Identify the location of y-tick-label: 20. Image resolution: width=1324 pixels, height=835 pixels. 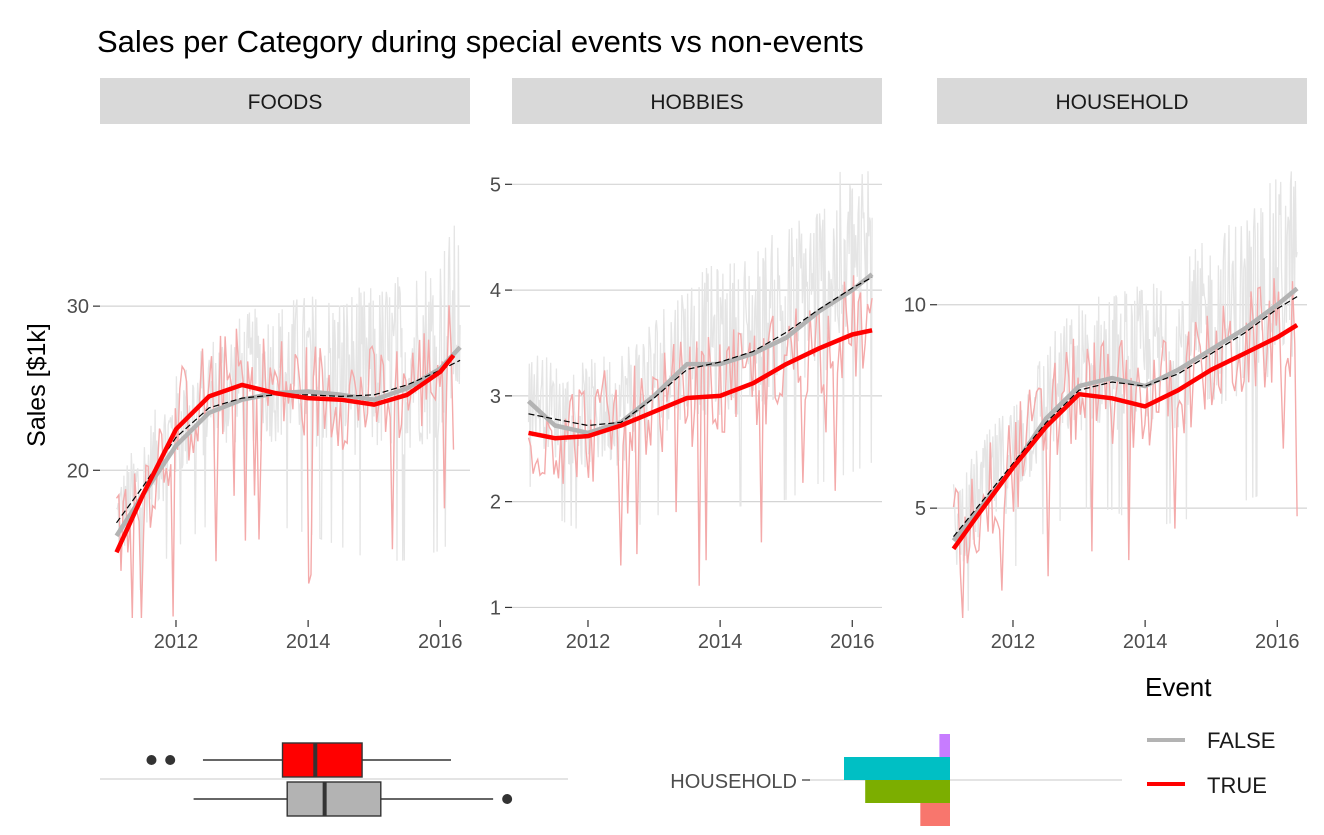
(78, 471).